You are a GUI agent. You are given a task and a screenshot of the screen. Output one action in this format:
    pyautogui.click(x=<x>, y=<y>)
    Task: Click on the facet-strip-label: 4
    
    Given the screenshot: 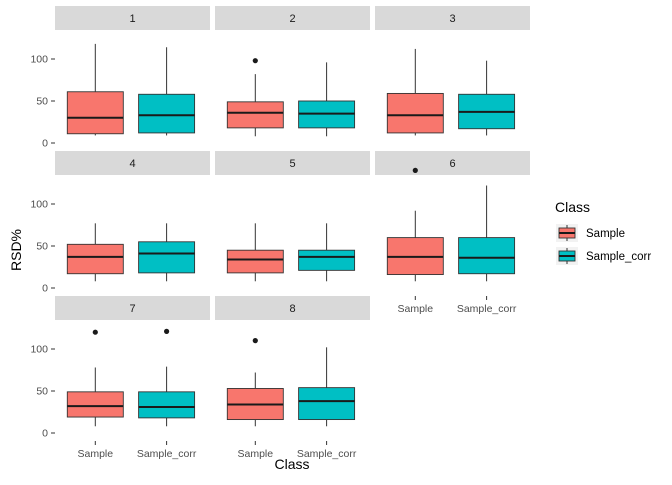 What is the action you would take?
    pyautogui.click(x=132, y=164)
    